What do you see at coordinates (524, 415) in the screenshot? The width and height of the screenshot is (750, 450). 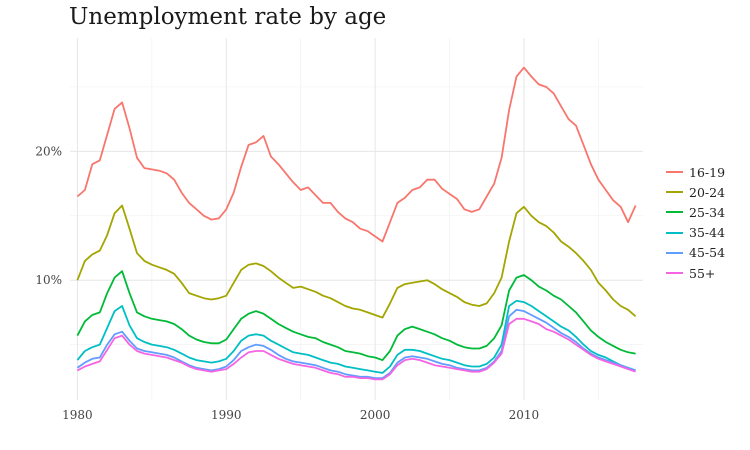 I see `x-tick-label: 2010` at bounding box center [524, 415].